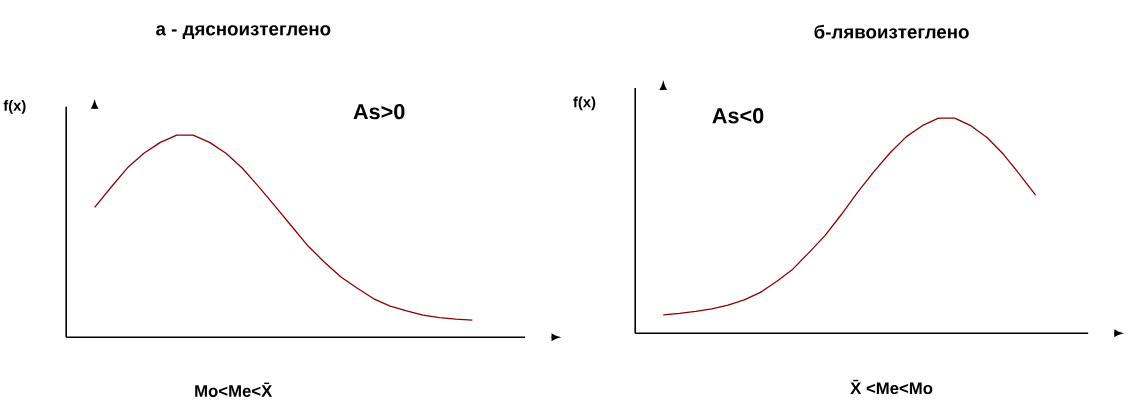 This screenshot has width=1134, height=409. I want to click on chart-title: б-лявоизтеглено, so click(891, 31).